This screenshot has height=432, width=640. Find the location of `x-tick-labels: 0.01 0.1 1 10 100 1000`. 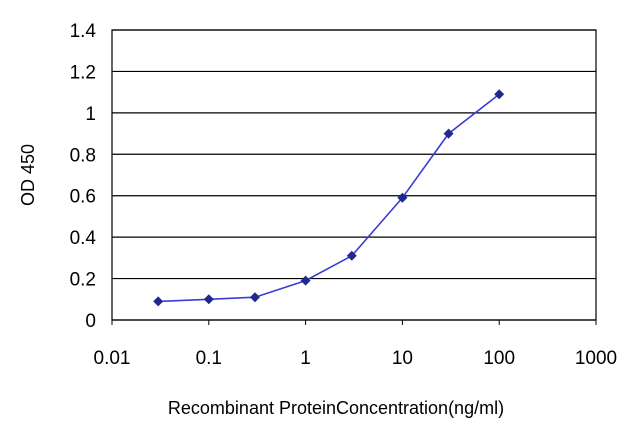

x-tick-labels: 0.01 0.1 1 10 100 1000 is located at coordinates (355, 344).